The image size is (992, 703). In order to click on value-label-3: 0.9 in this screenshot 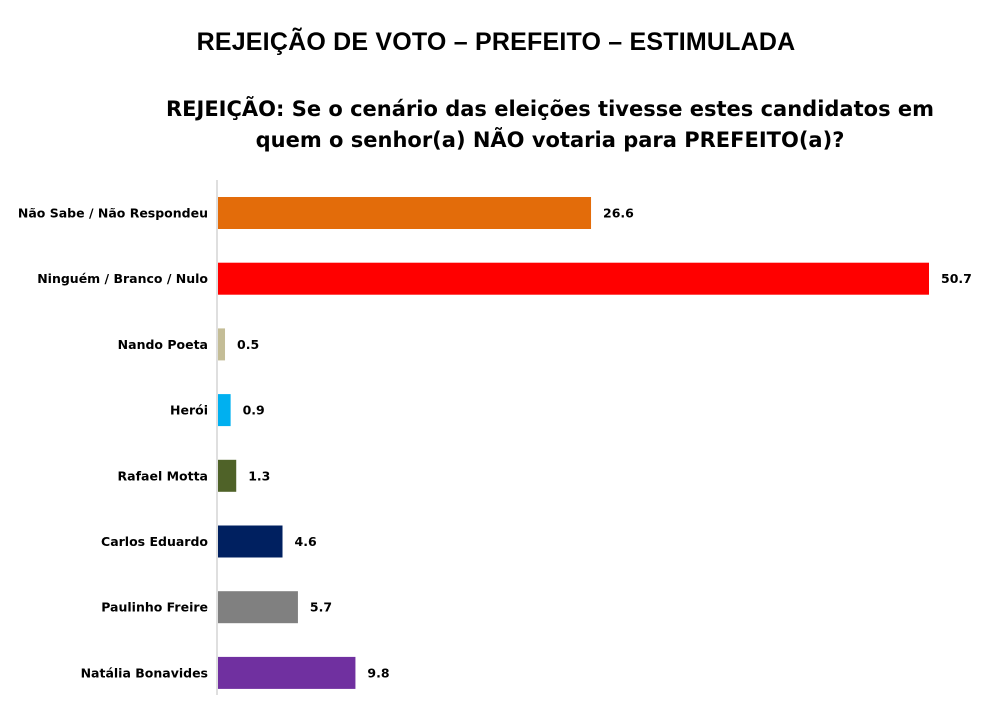, I will do `click(254, 410)`.